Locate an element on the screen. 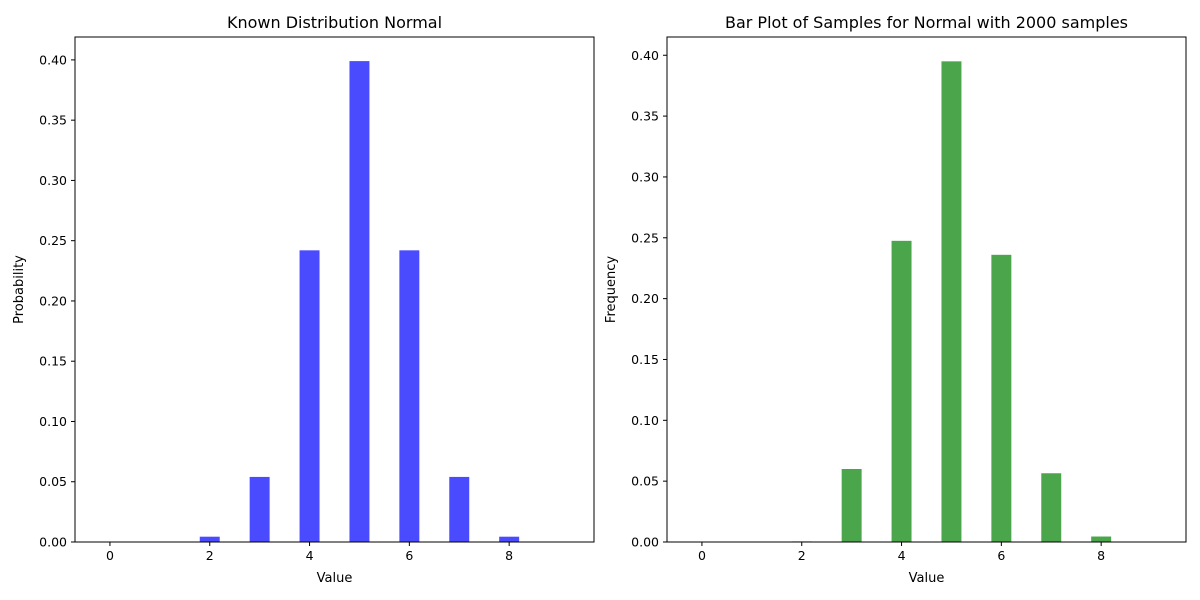  y-axis-label: Frequency is located at coordinates (611, 289).